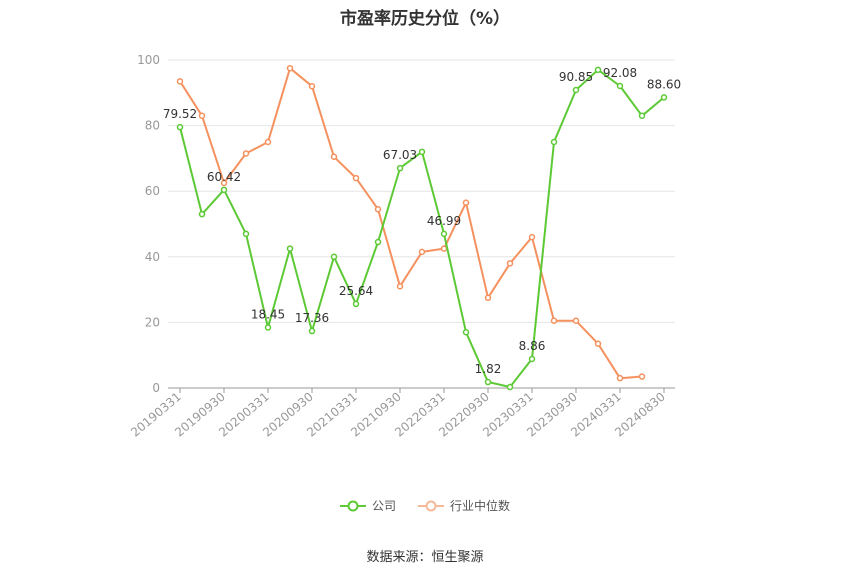 The width and height of the screenshot is (850, 575). Describe the element at coordinates (152, 257) in the screenshot. I see `y-tick-label: 40` at that location.